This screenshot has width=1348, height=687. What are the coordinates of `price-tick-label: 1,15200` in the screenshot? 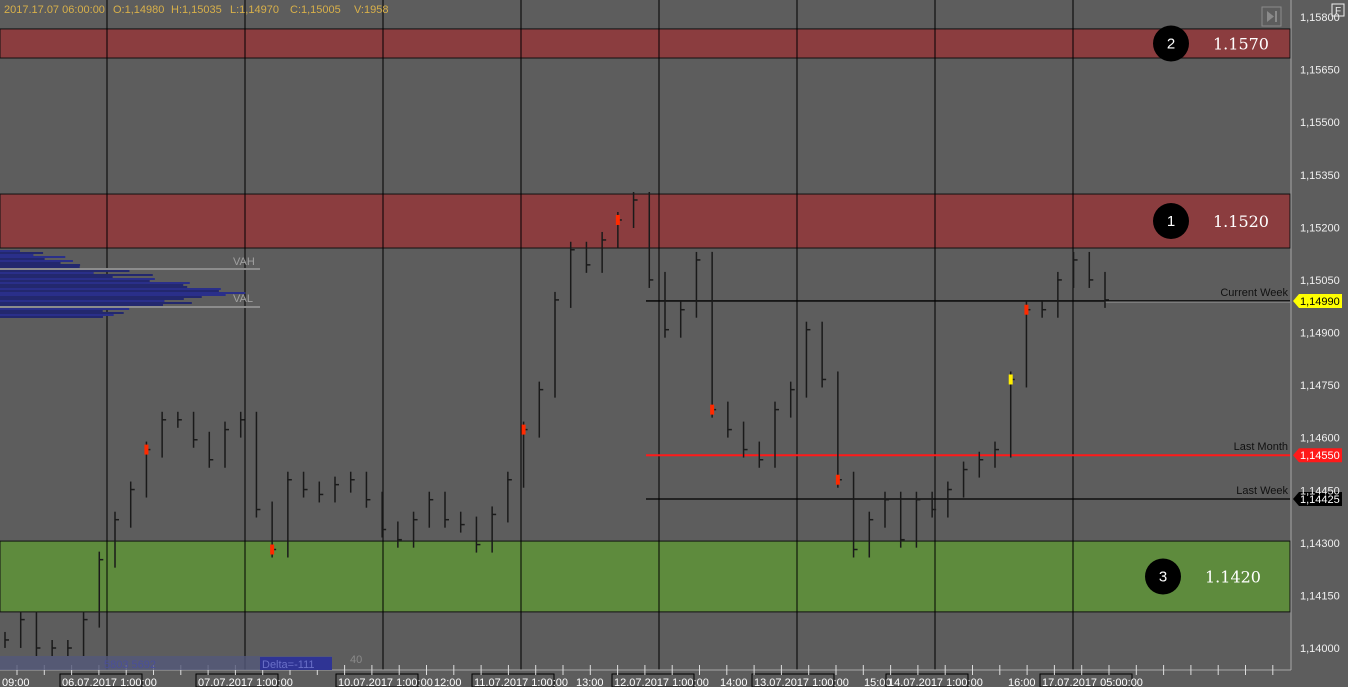 It's located at (1320, 228).